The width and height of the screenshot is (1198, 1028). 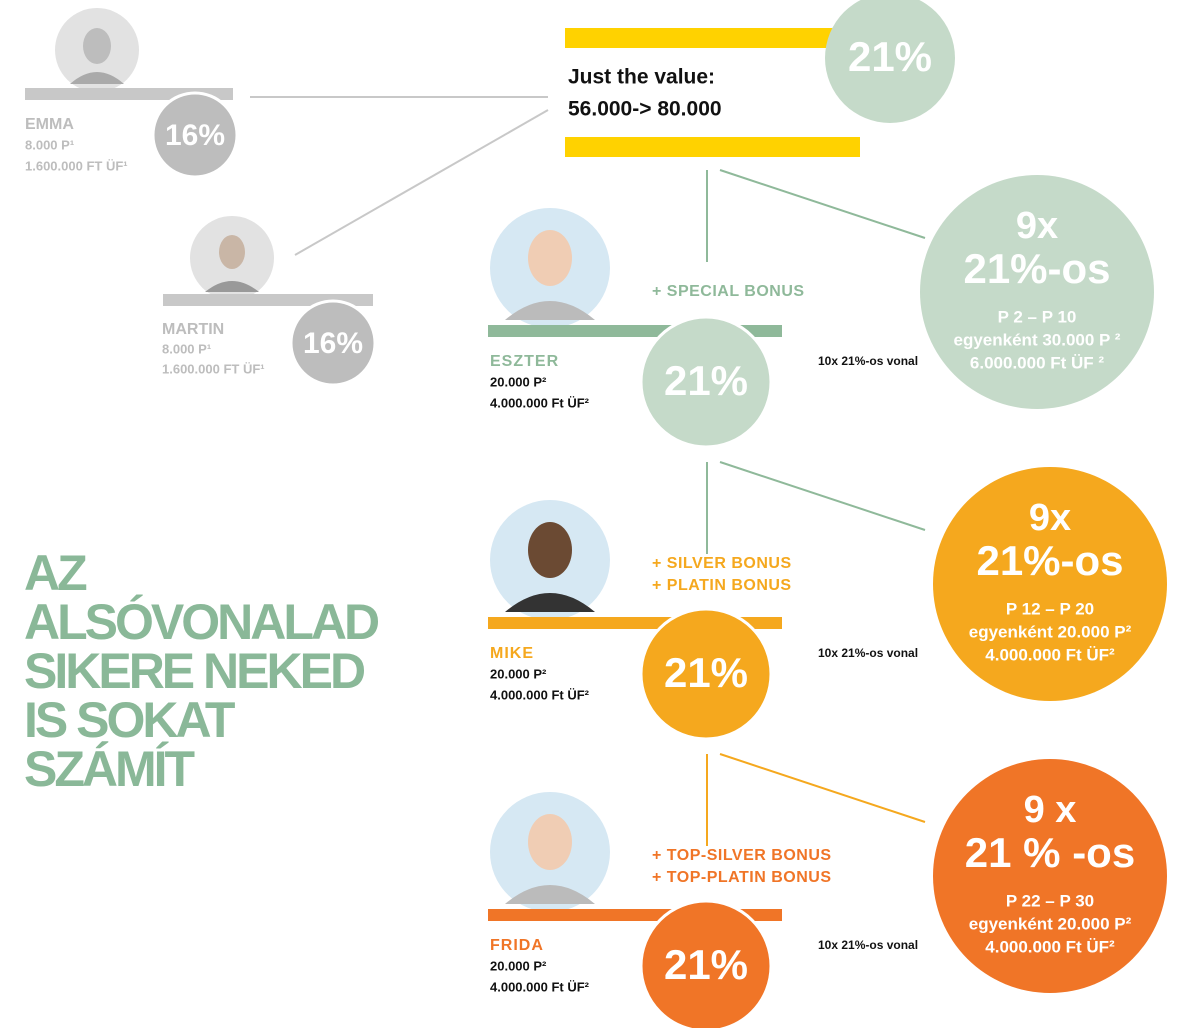 I want to click on summary-text: 9 x, so click(x=1050, y=810).